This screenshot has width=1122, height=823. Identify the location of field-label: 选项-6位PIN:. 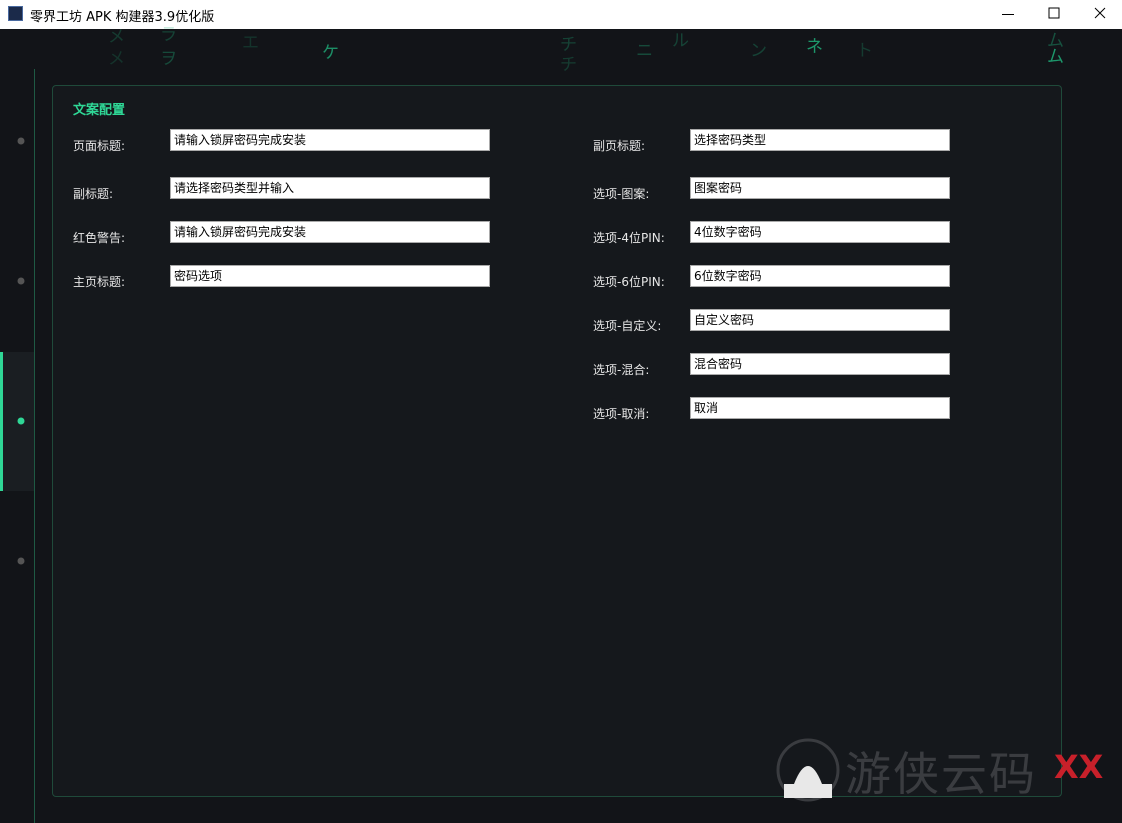
(629, 282).